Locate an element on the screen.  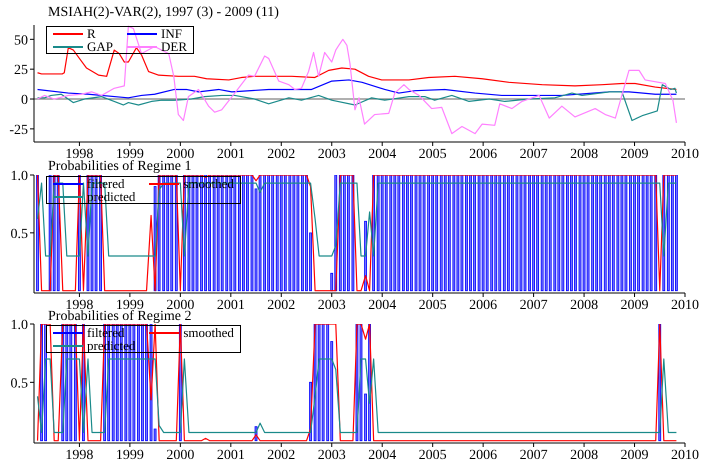
x-tick-label: 1998 is located at coordinates (79, 455).